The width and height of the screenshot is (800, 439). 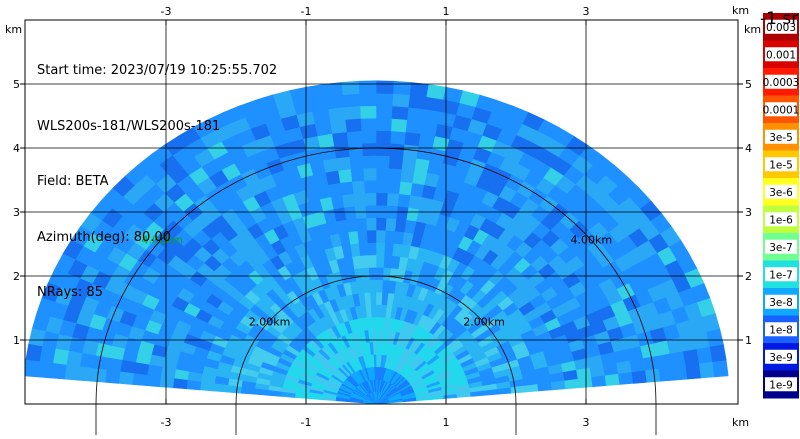 What do you see at coordinates (781, 193) in the screenshot?
I see `colorbar-label: 3e-6` at bounding box center [781, 193].